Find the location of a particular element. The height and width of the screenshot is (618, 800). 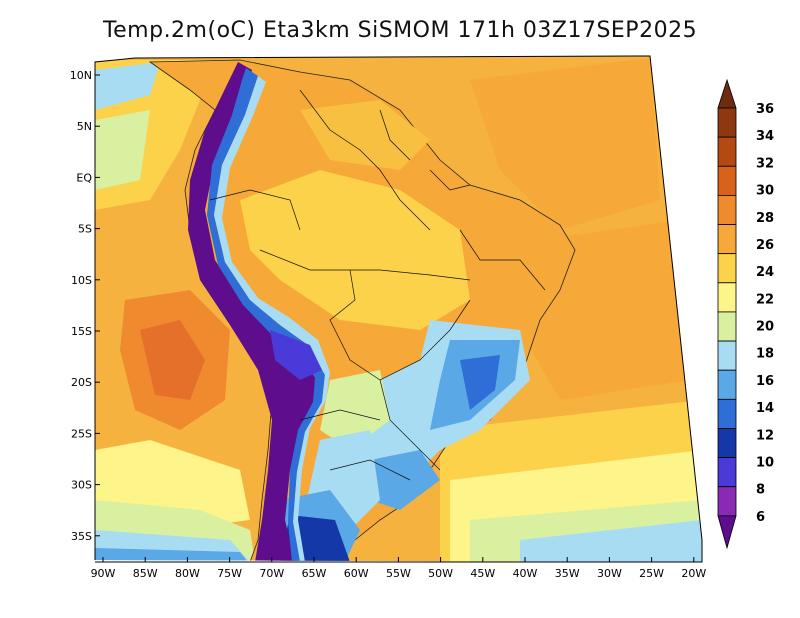

lat-tick-label: 10S is located at coordinates (81, 280).